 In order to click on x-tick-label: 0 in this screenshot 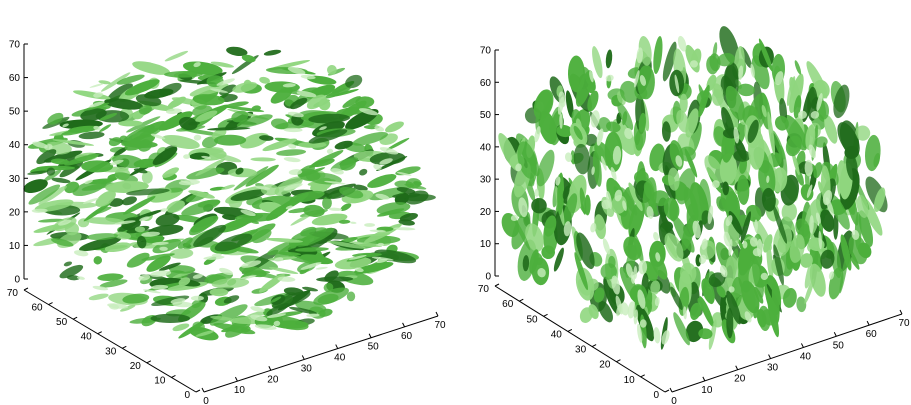, I will do `click(674, 400)`.